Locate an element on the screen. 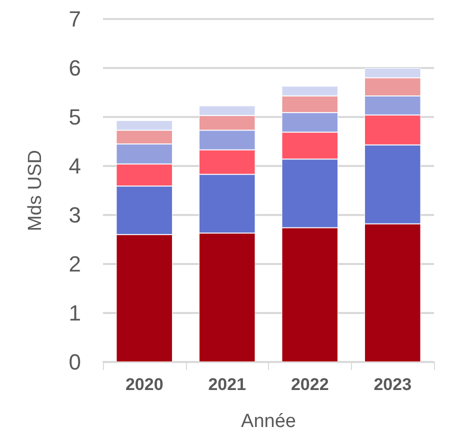  y-tick-label: 1 is located at coordinates (74, 313).